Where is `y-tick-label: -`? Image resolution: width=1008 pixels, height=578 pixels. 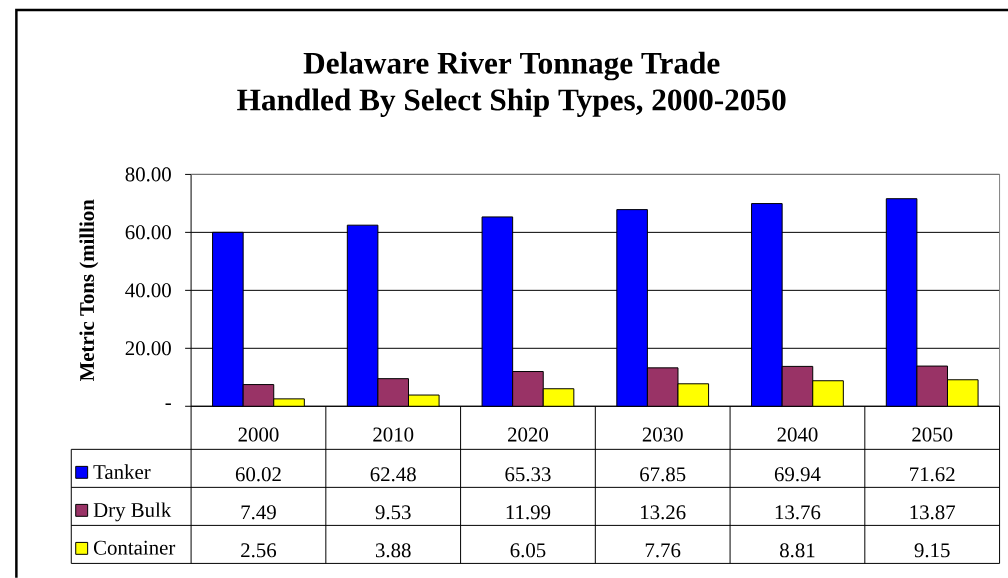 y-tick-label: - is located at coordinates (168, 404).